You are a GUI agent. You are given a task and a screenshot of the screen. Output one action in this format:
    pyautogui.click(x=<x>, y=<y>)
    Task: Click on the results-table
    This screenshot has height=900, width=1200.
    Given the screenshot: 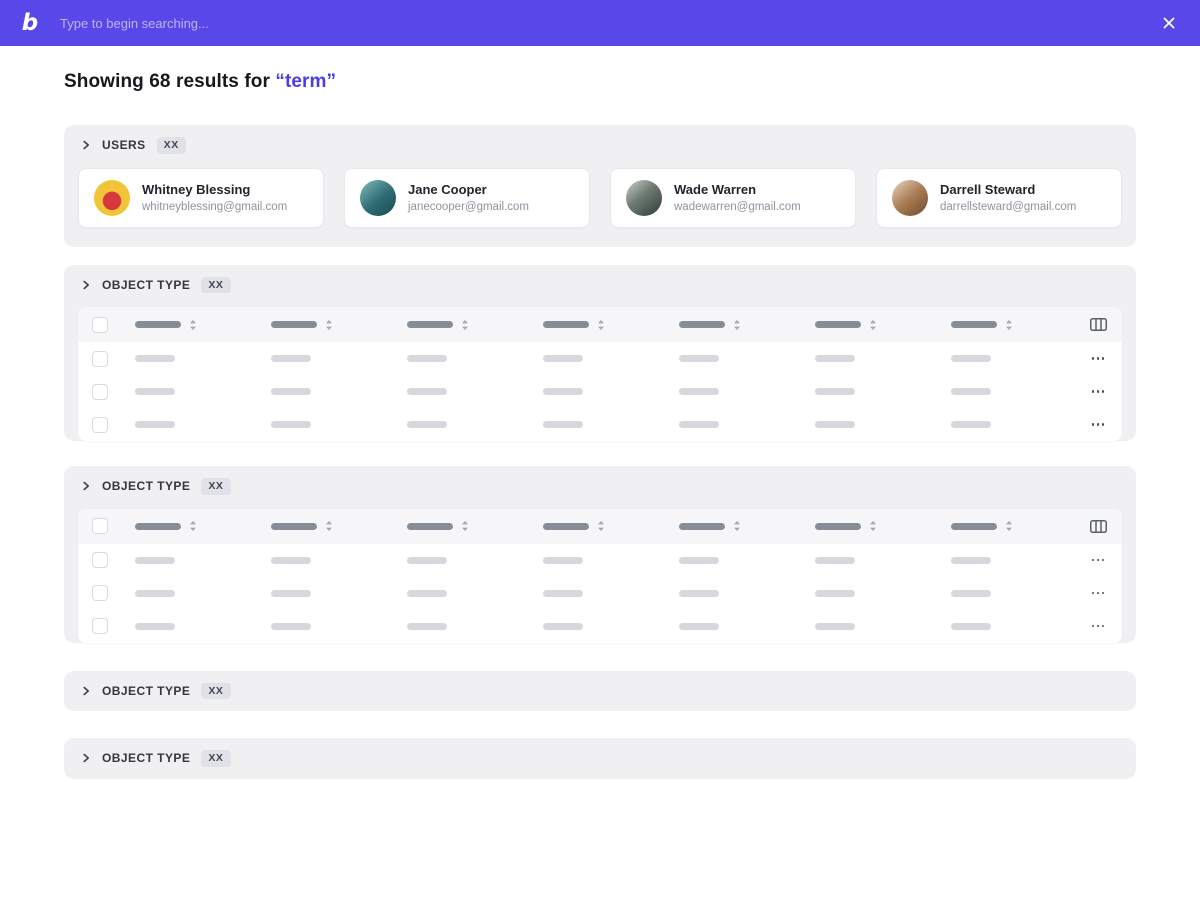 What is the action you would take?
    pyautogui.click(x=600, y=374)
    